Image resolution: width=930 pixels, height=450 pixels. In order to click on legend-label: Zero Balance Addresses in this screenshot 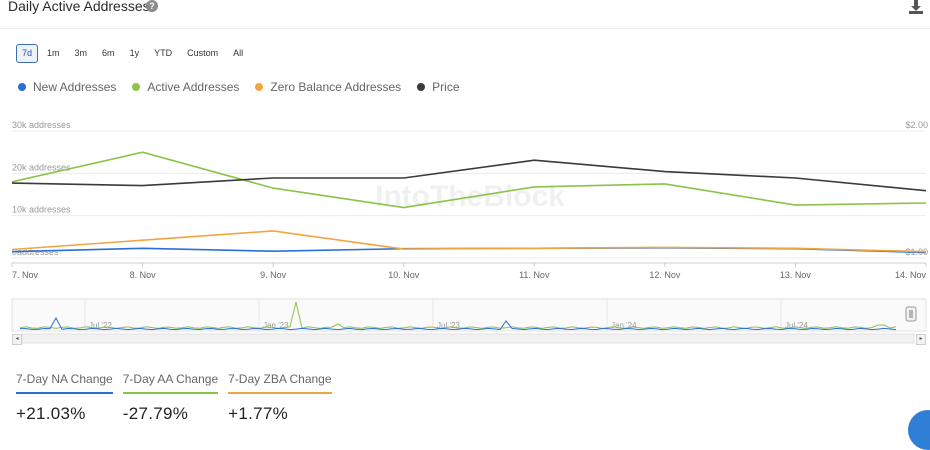, I will do `click(336, 87)`.